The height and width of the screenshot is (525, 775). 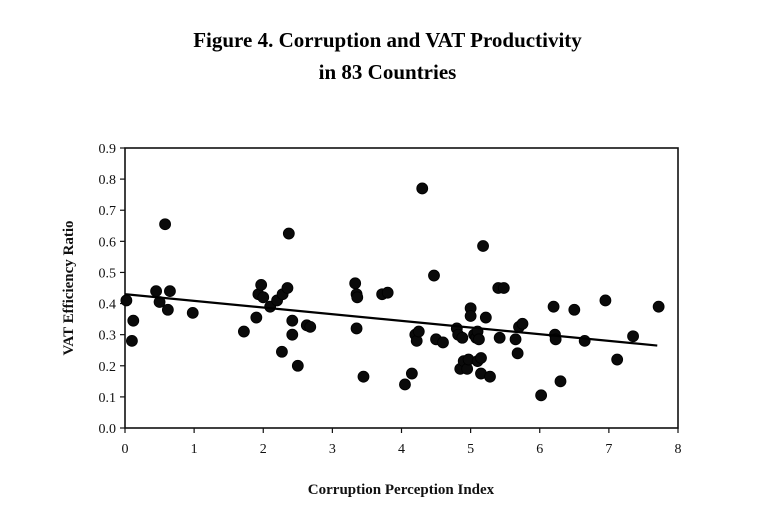 What do you see at coordinates (125, 449) in the screenshot?
I see `x-tick-label: 0` at bounding box center [125, 449].